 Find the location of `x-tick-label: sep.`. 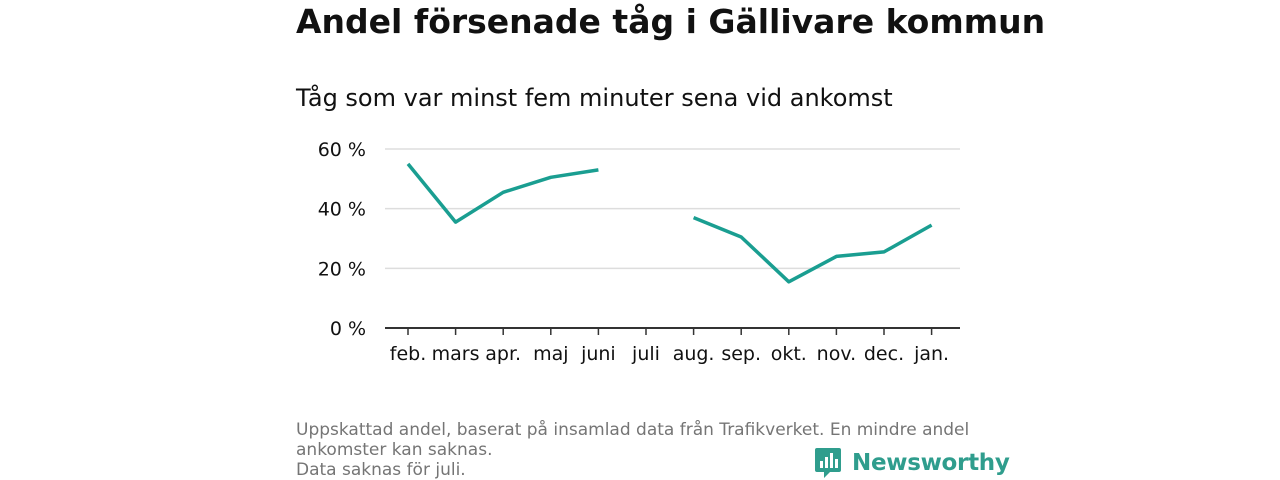

x-tick-label: sep. is located at coordinates (741, 354).